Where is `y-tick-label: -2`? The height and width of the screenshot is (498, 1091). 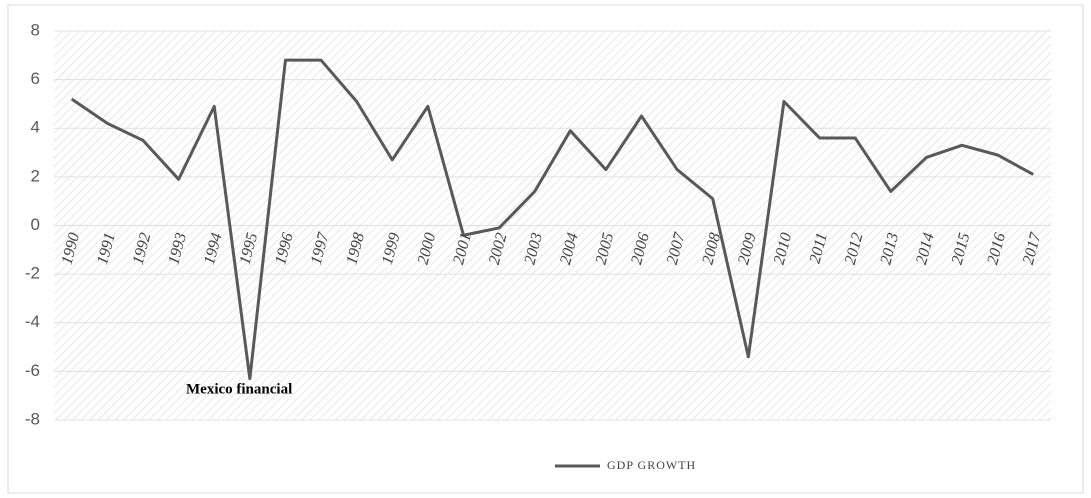
y-tick-label: -2 is located at coordinates (32, 273).